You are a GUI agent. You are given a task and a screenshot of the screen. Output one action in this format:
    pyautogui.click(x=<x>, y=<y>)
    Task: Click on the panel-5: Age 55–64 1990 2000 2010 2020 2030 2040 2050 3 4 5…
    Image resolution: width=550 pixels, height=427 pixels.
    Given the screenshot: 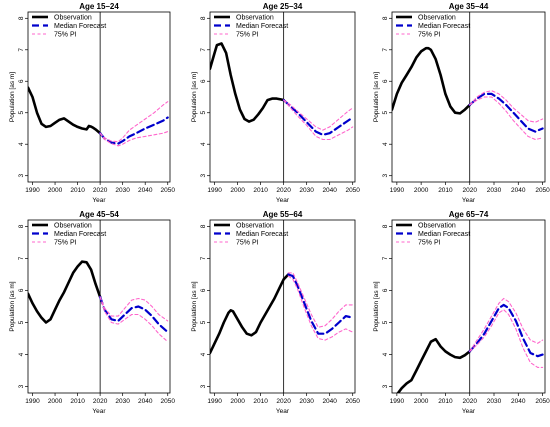 What is the action you would take?
    pyautogui.click(x=275, y=312)
    